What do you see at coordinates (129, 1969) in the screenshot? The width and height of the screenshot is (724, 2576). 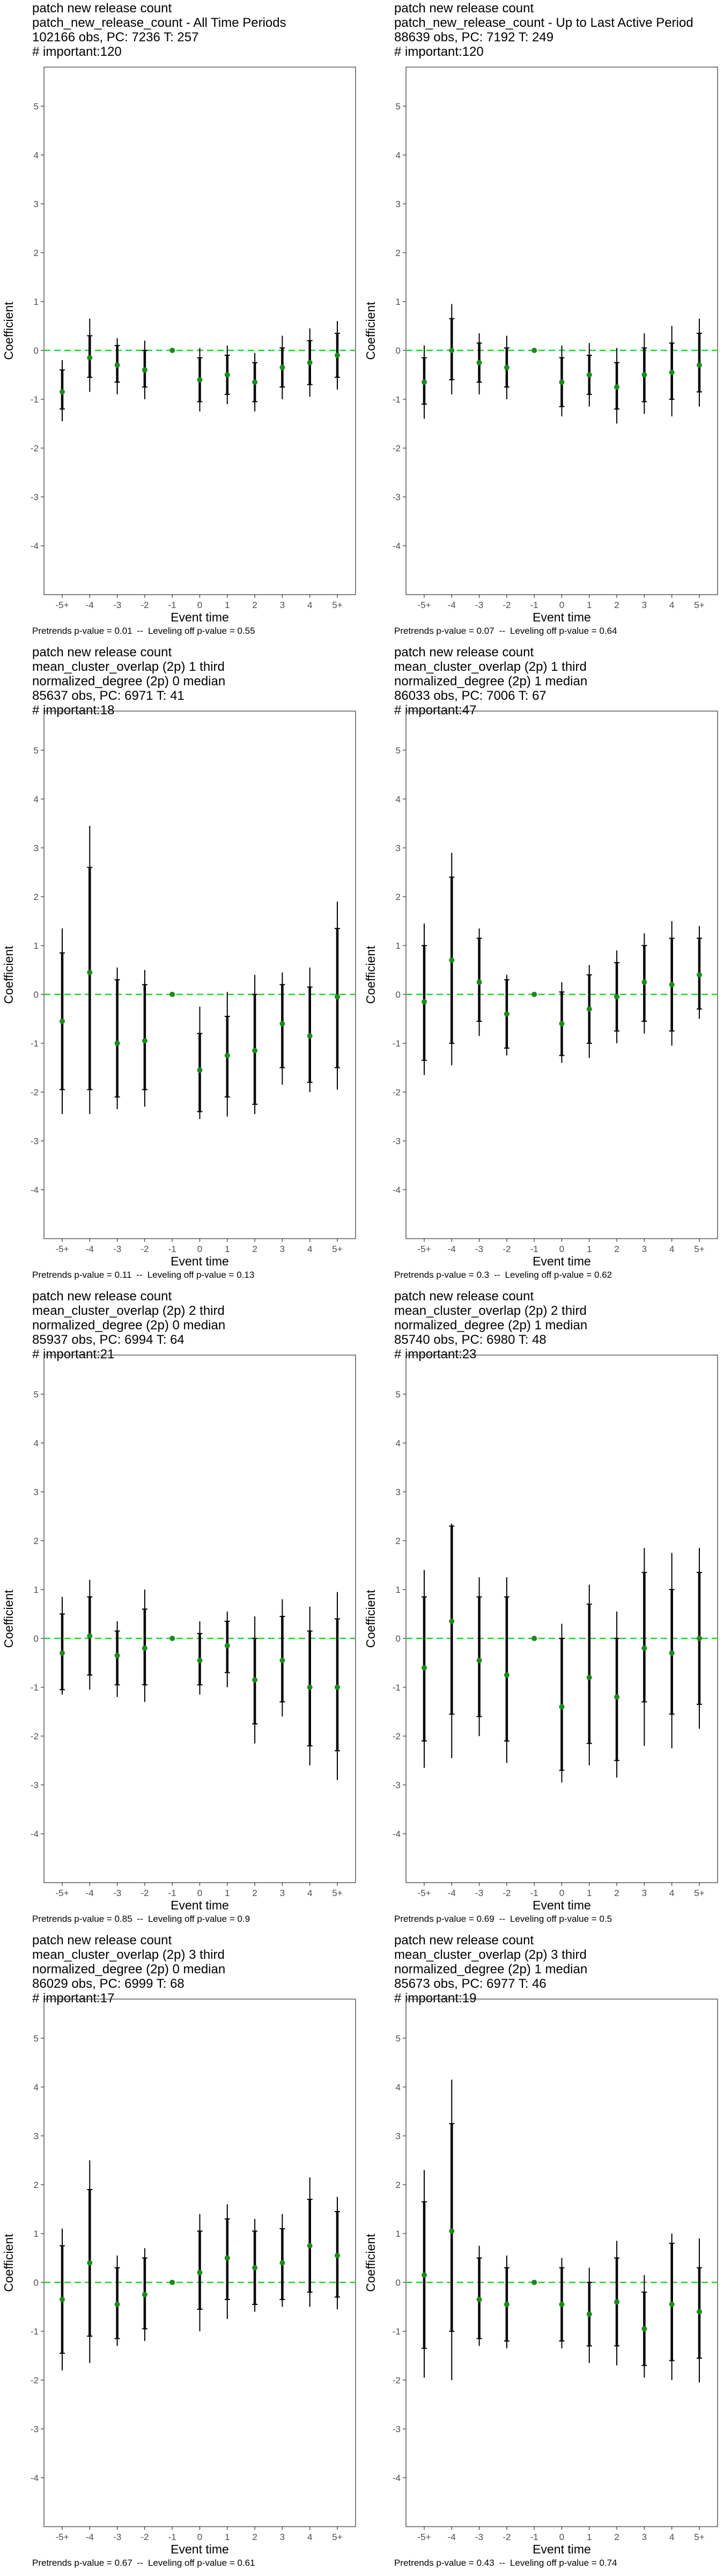 I see `header-line: normalized_degree (2p) 0 median` at bounding box center [129, 1969].